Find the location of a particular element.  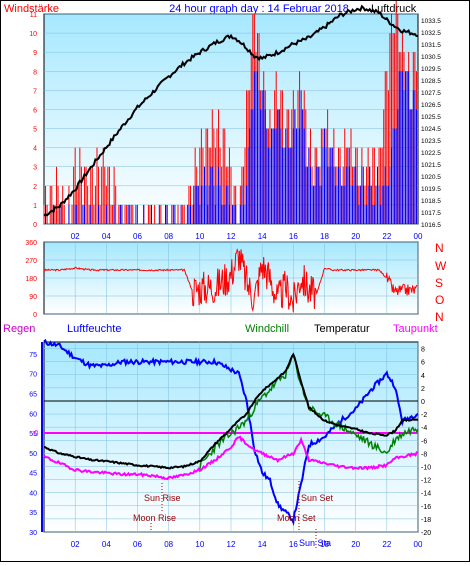

y-tick-label: 0 is located at coordinates (35, 315).